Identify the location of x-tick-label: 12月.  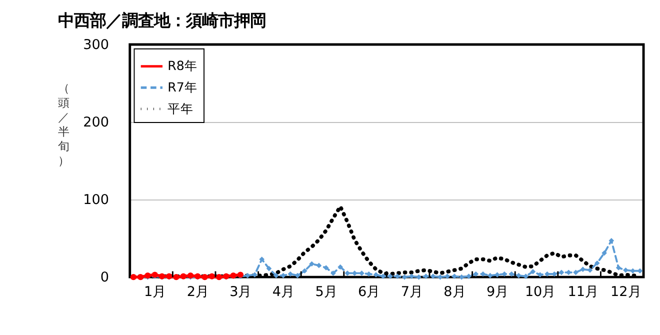
(626, 292).